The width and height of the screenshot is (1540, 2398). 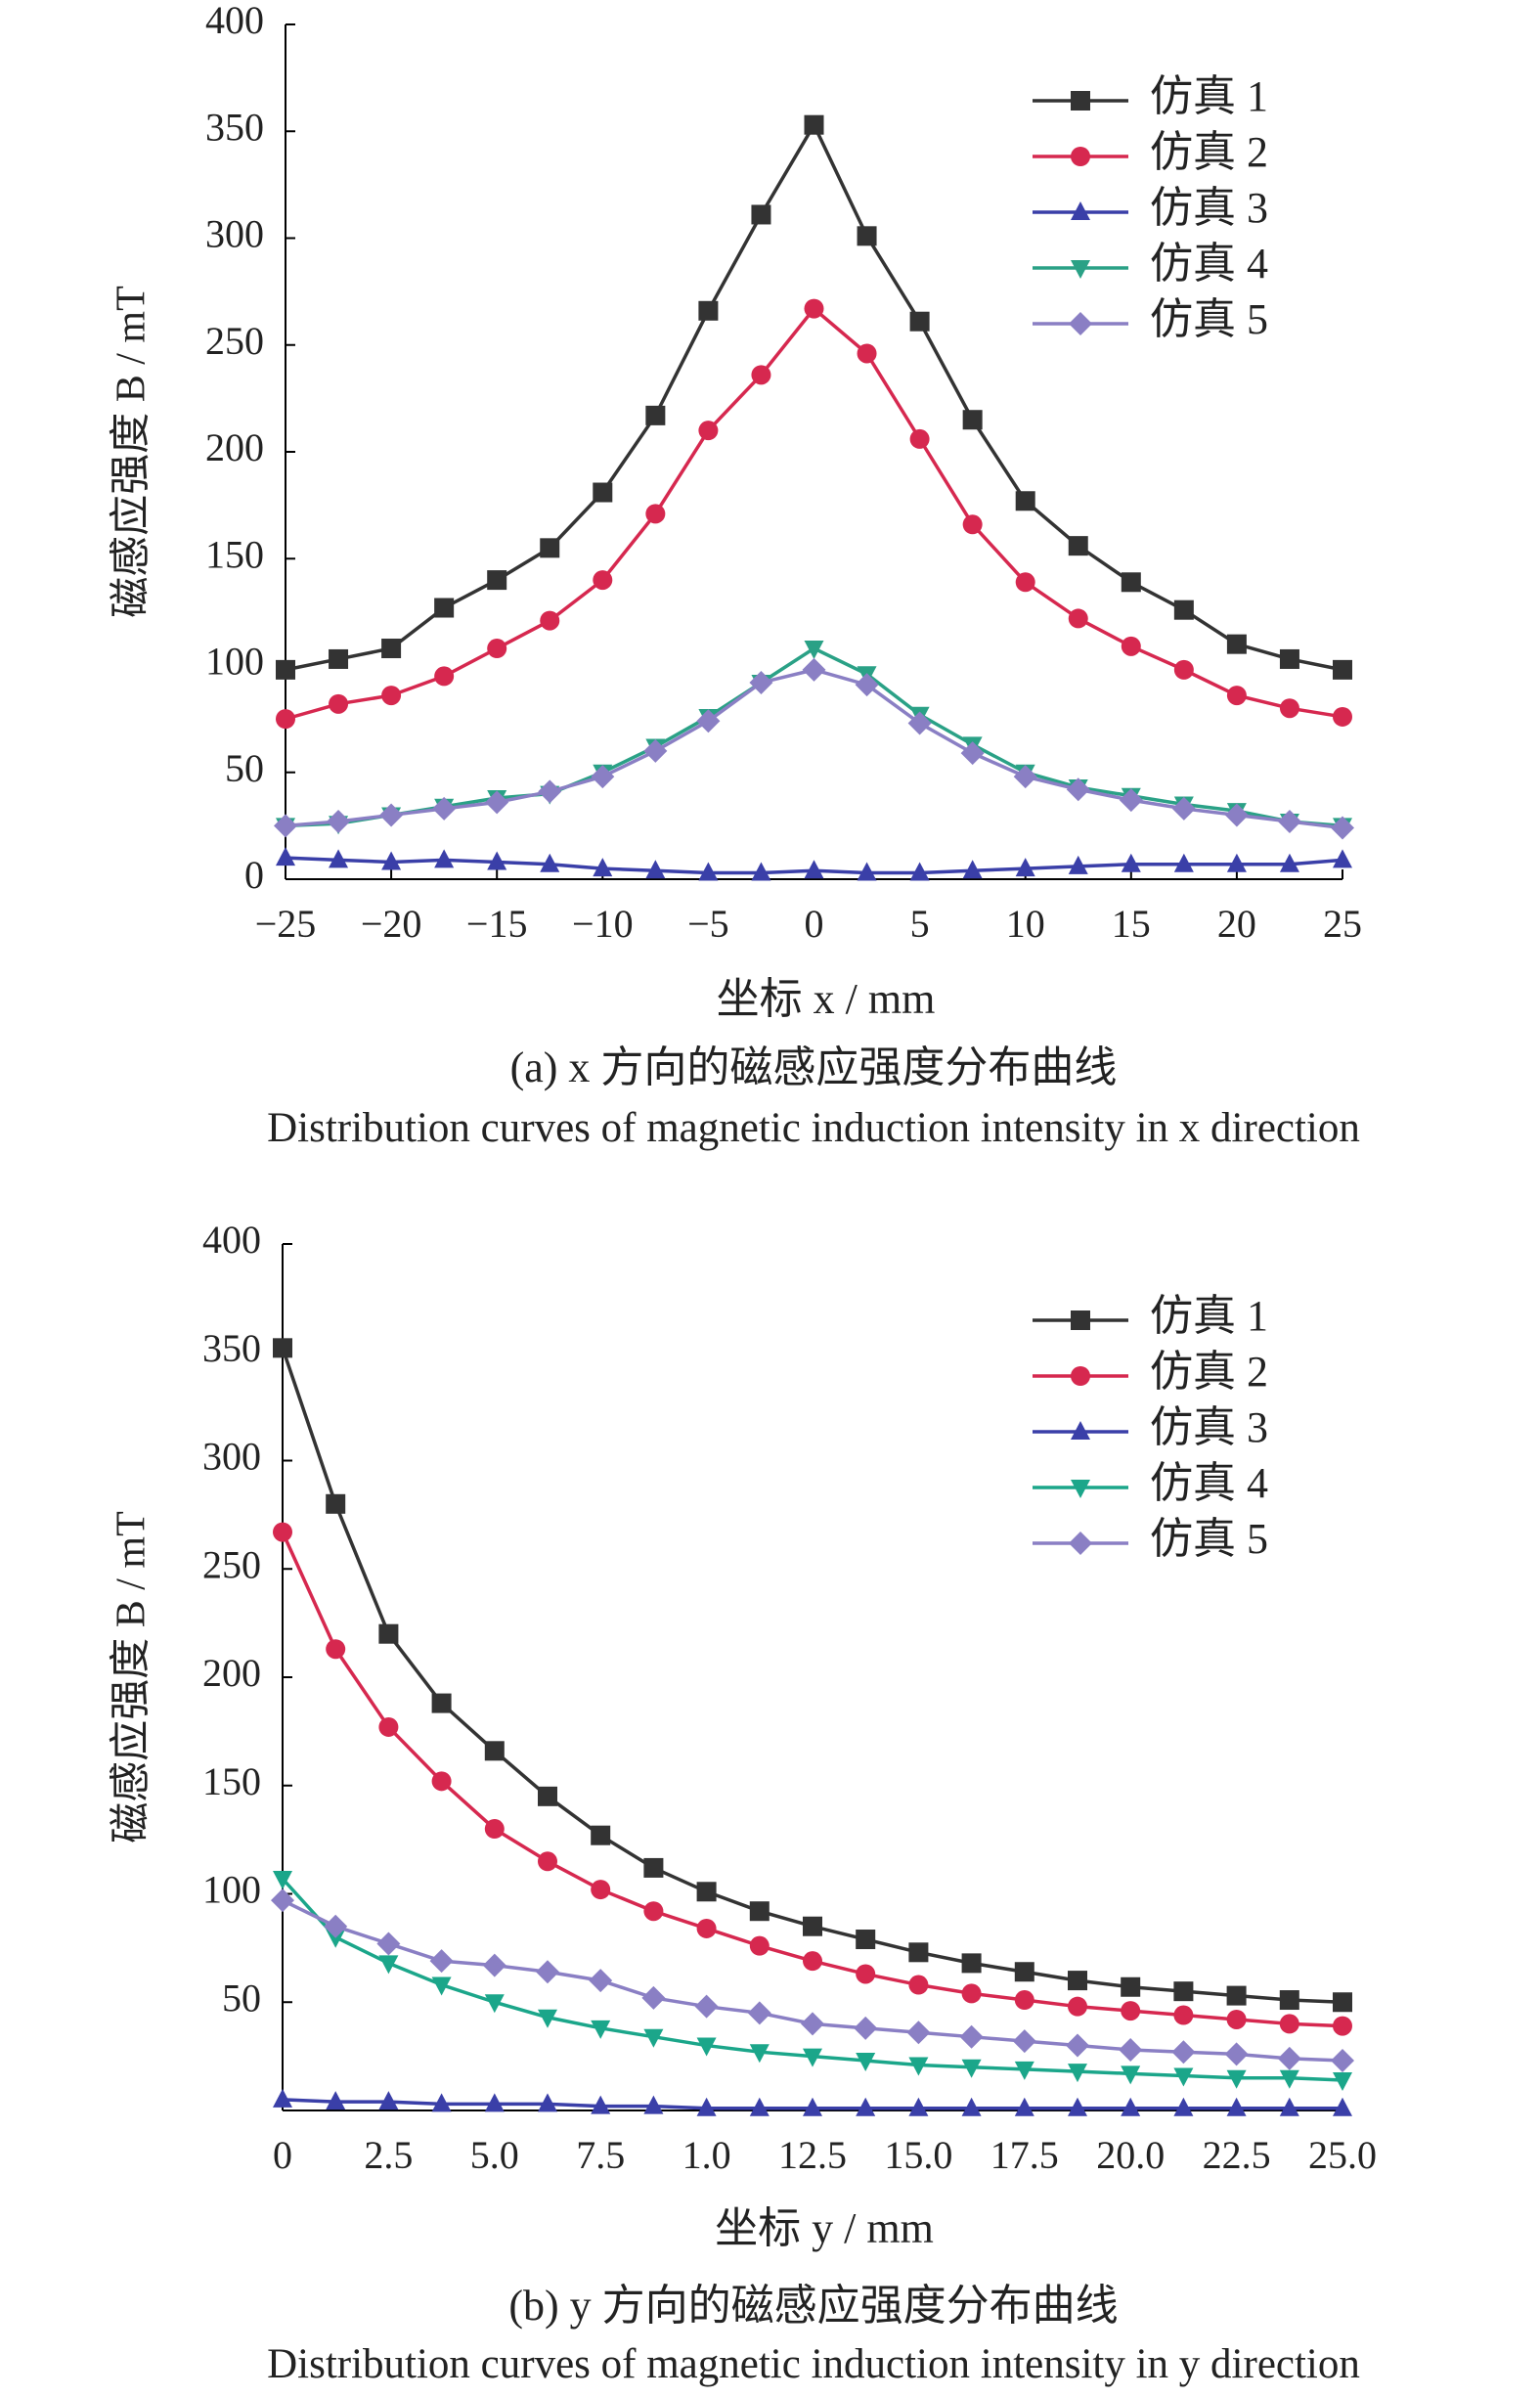 What do you see at coordinates (824, 2228) in the screenshot?
I see `x-axis-title: 坐标 y / mm` at bounding box center [824, 2228].